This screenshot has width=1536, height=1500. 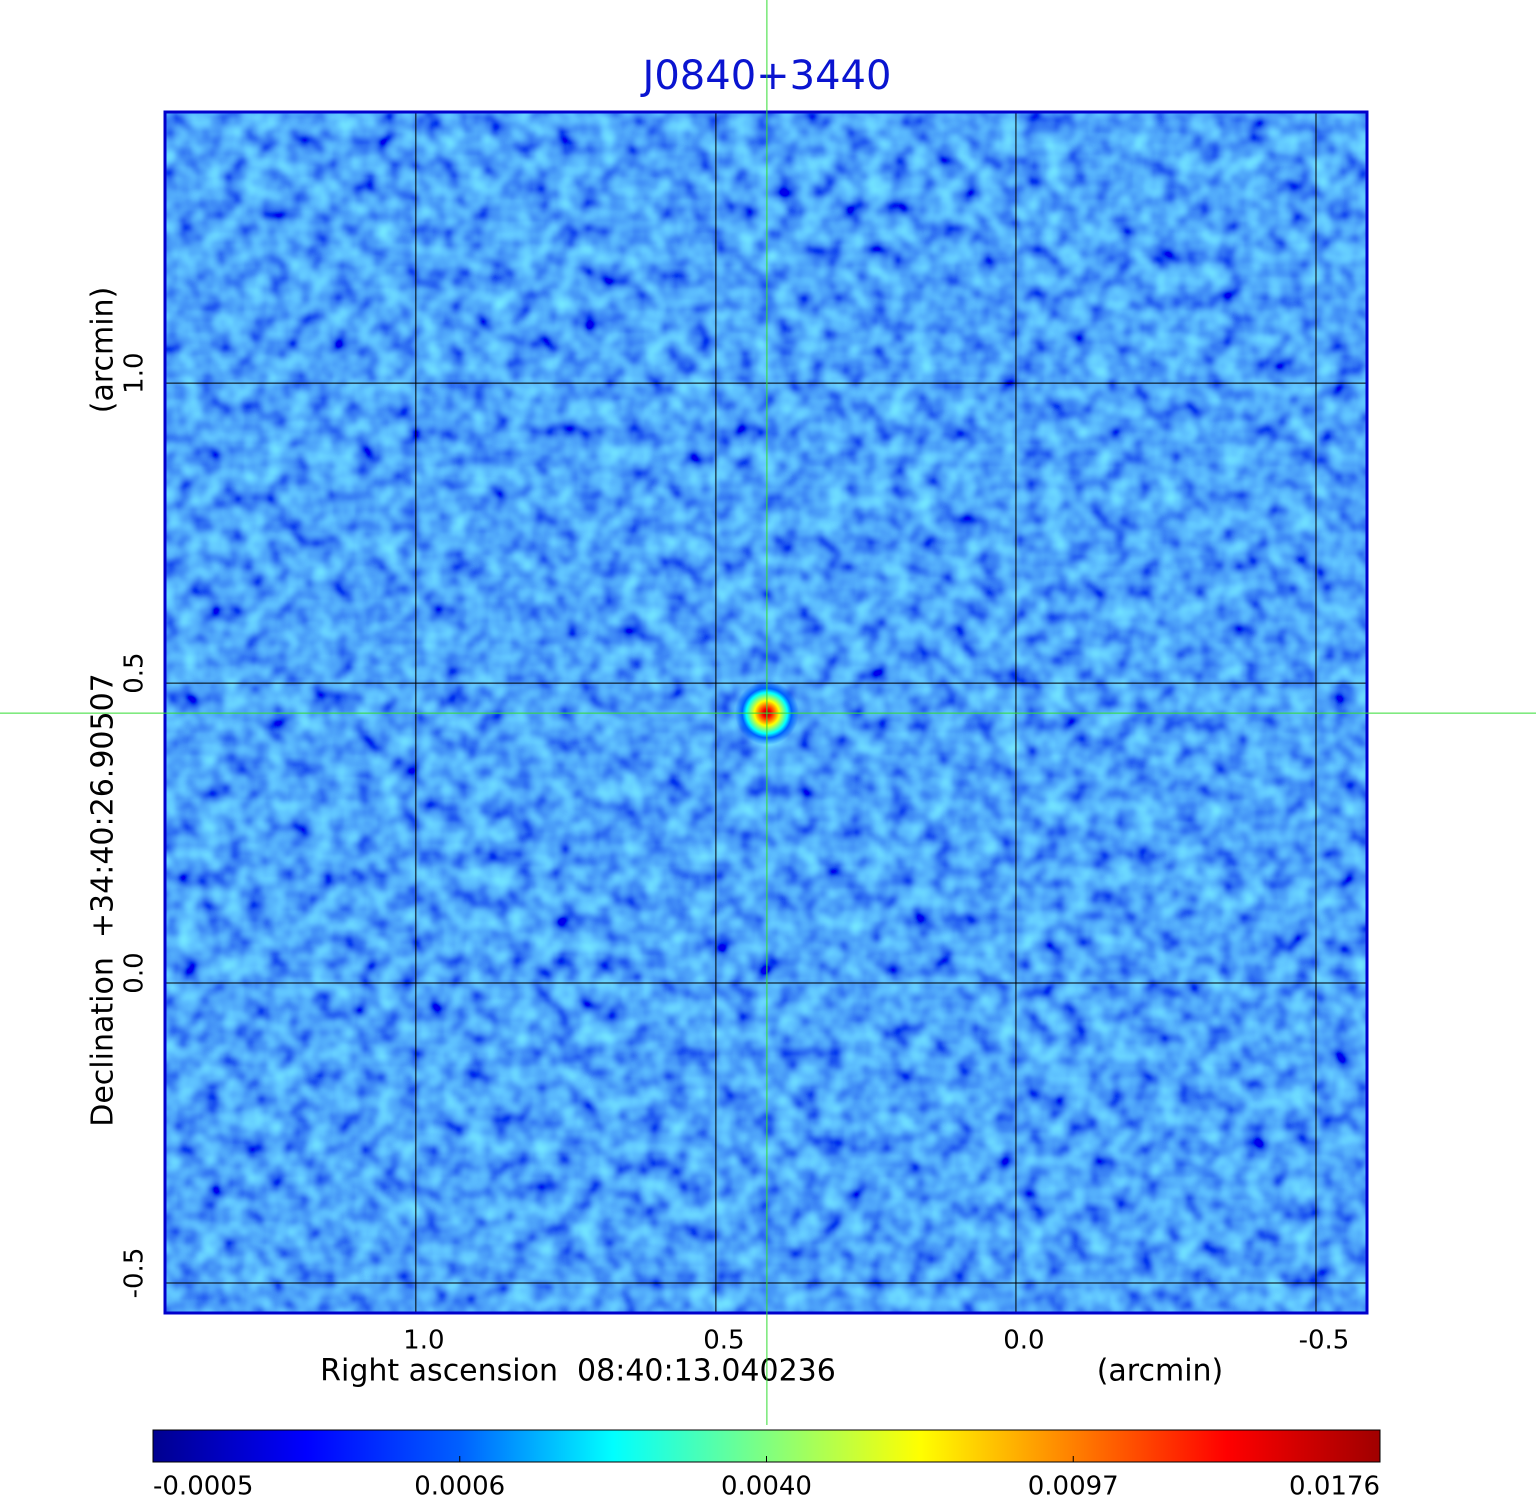 What do you see at coordinates (459, 1486) in the screenshot?
I see `colorbar-tick-label: 0.0006` at bounding box center [459, 1486].